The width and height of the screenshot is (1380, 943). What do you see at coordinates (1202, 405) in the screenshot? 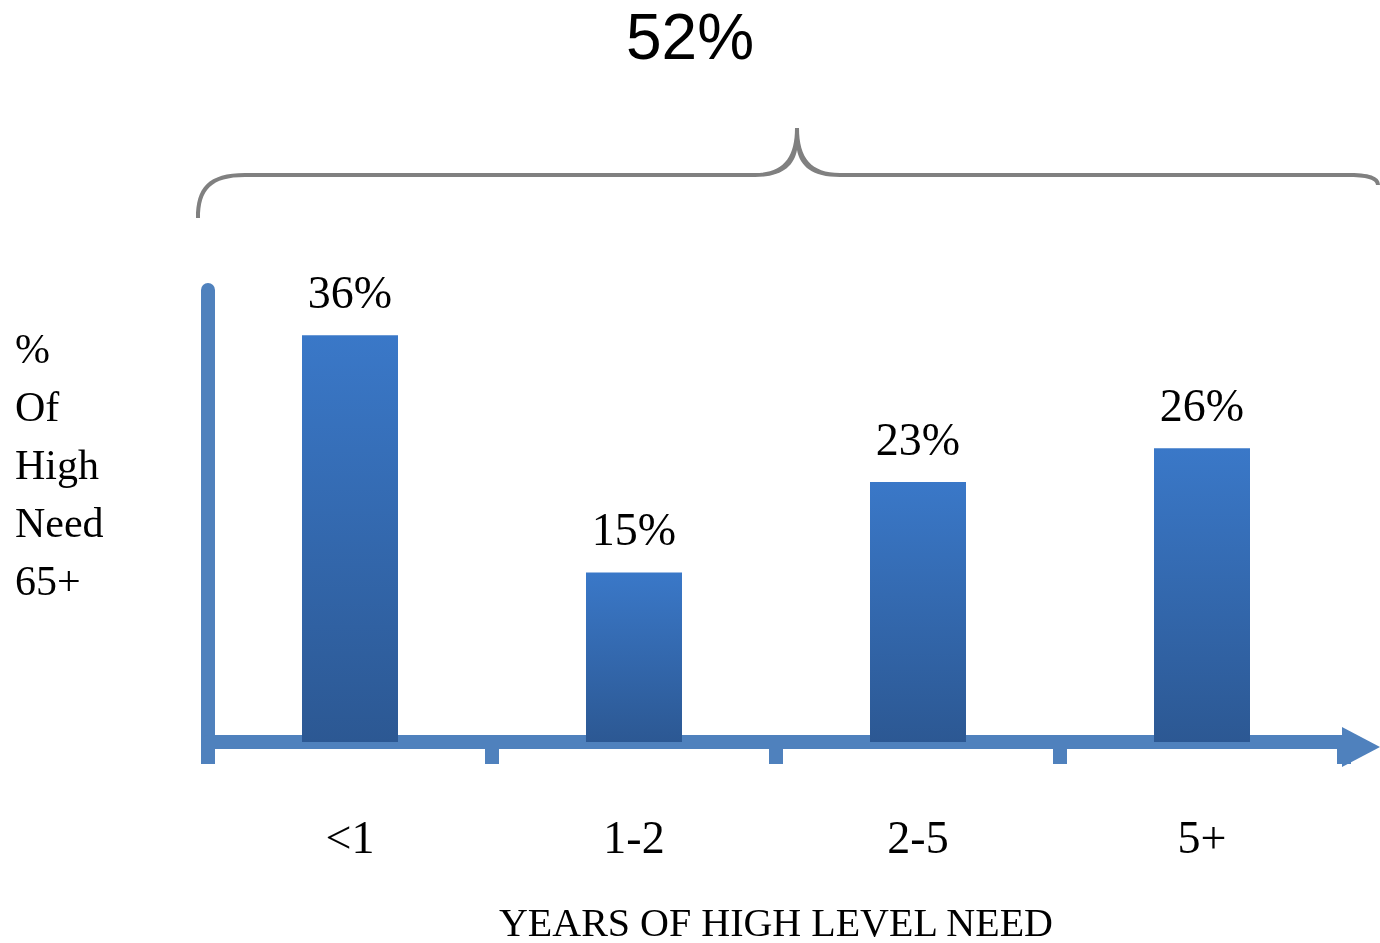
I see `data-label: 26%` at bounding box center [1202, 405].